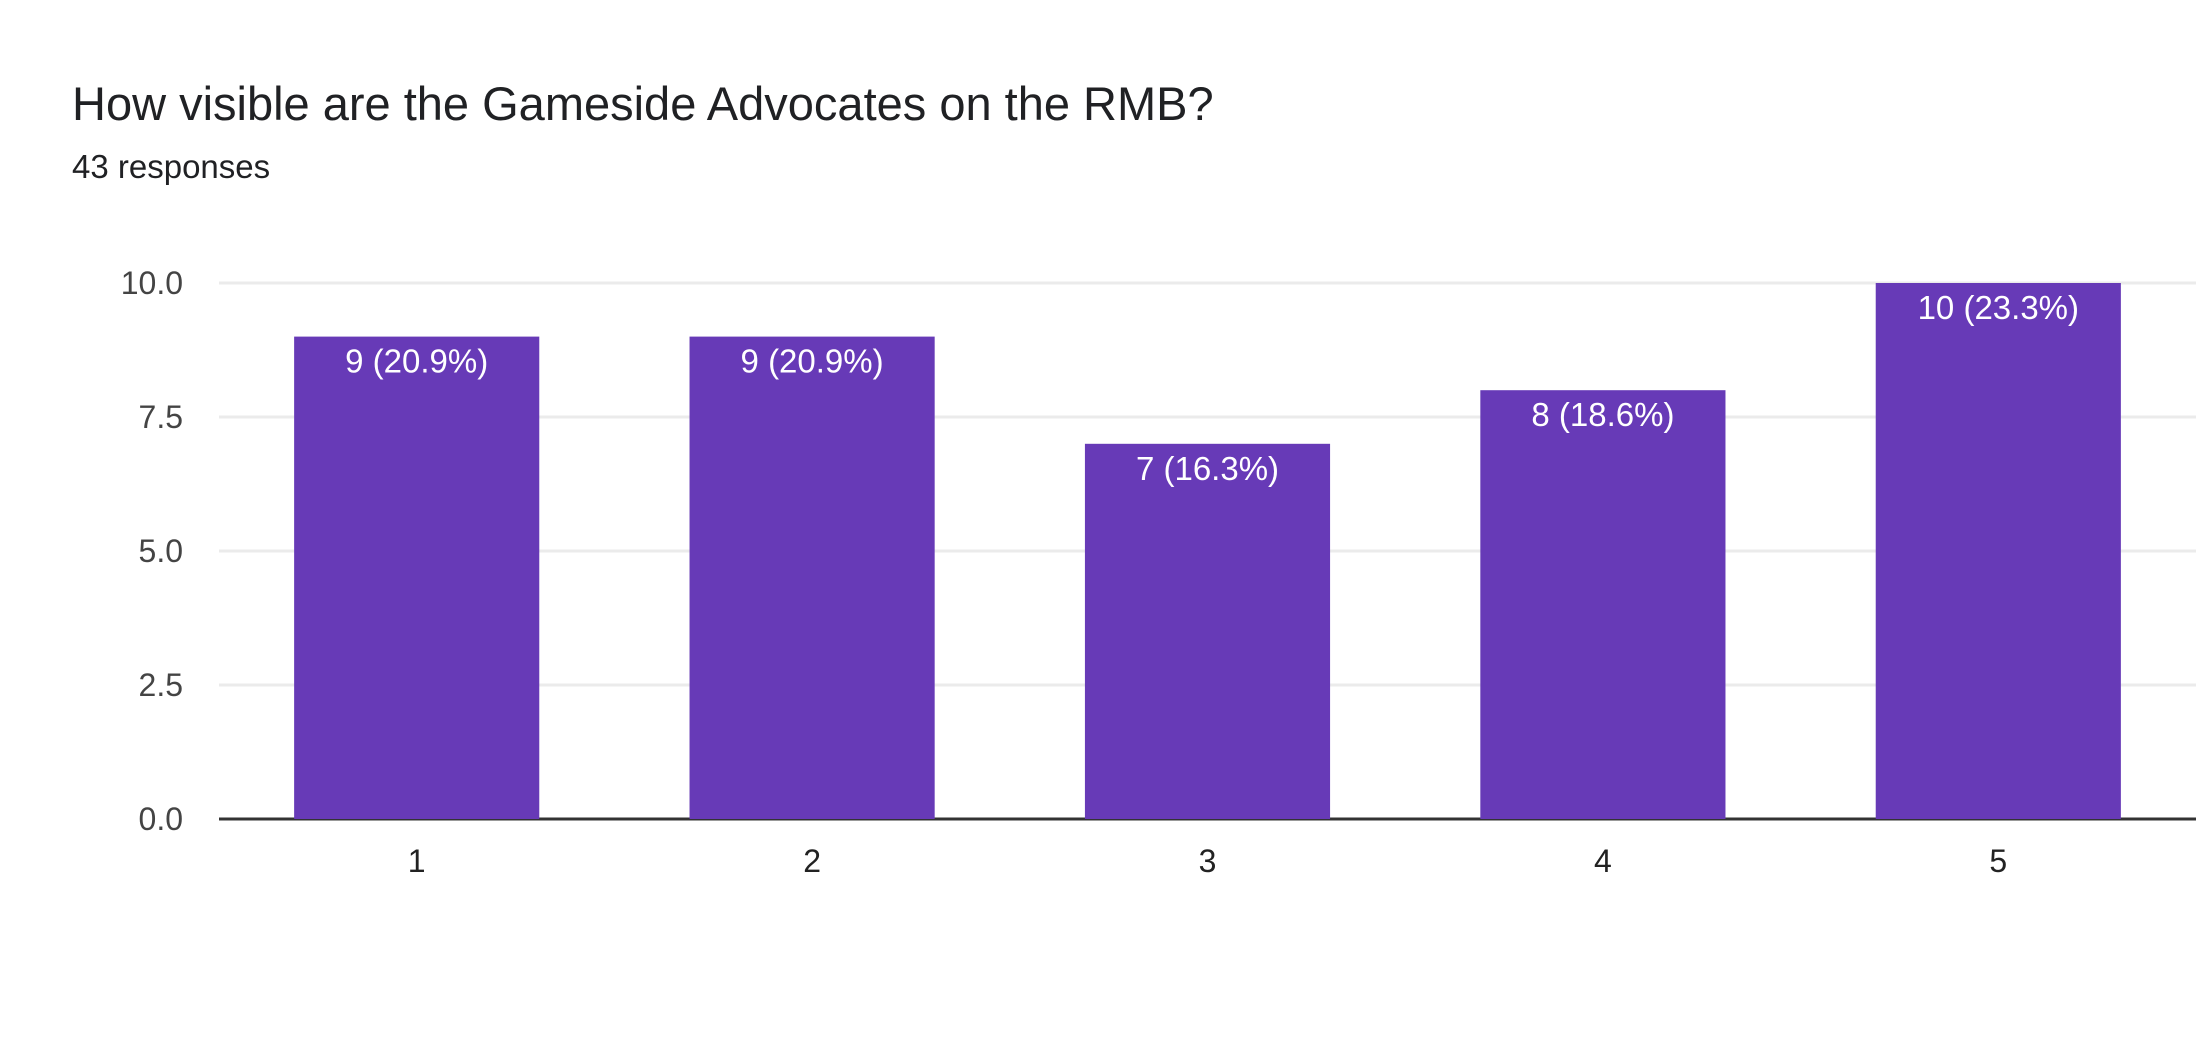 Image resolution: width=2196 pixels, height=1044 pixels. I want to click on y-axis-ticks: 0.0 2.5 5.0 7.5 10.0, so click(152, 551).